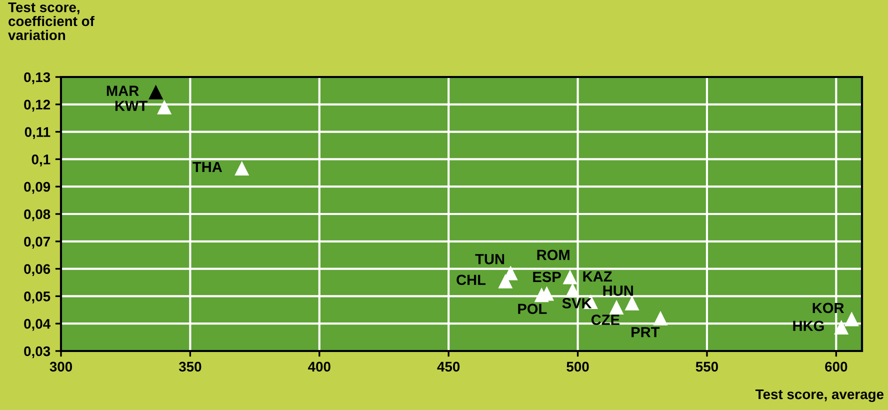 The width and height of the screenshot is (888, 410). What do you see at coordinates (37, 215) in the screenshot?
I see `y-tick-label: 0,08` at bounding box center [37, 215].